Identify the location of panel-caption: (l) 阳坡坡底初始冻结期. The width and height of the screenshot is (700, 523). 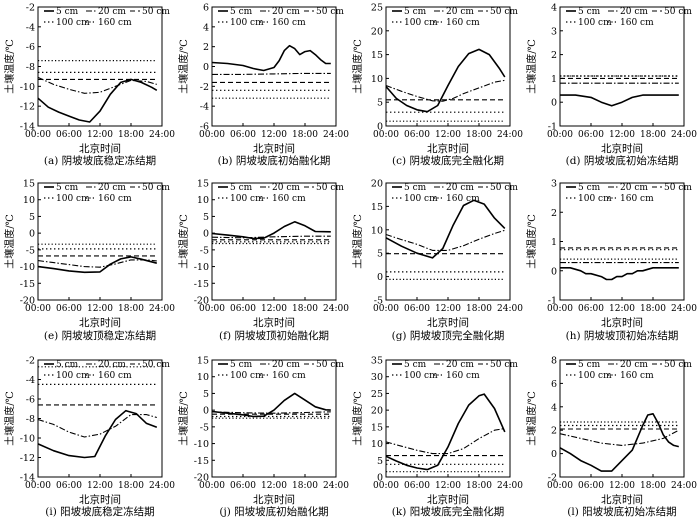
(621, 511).